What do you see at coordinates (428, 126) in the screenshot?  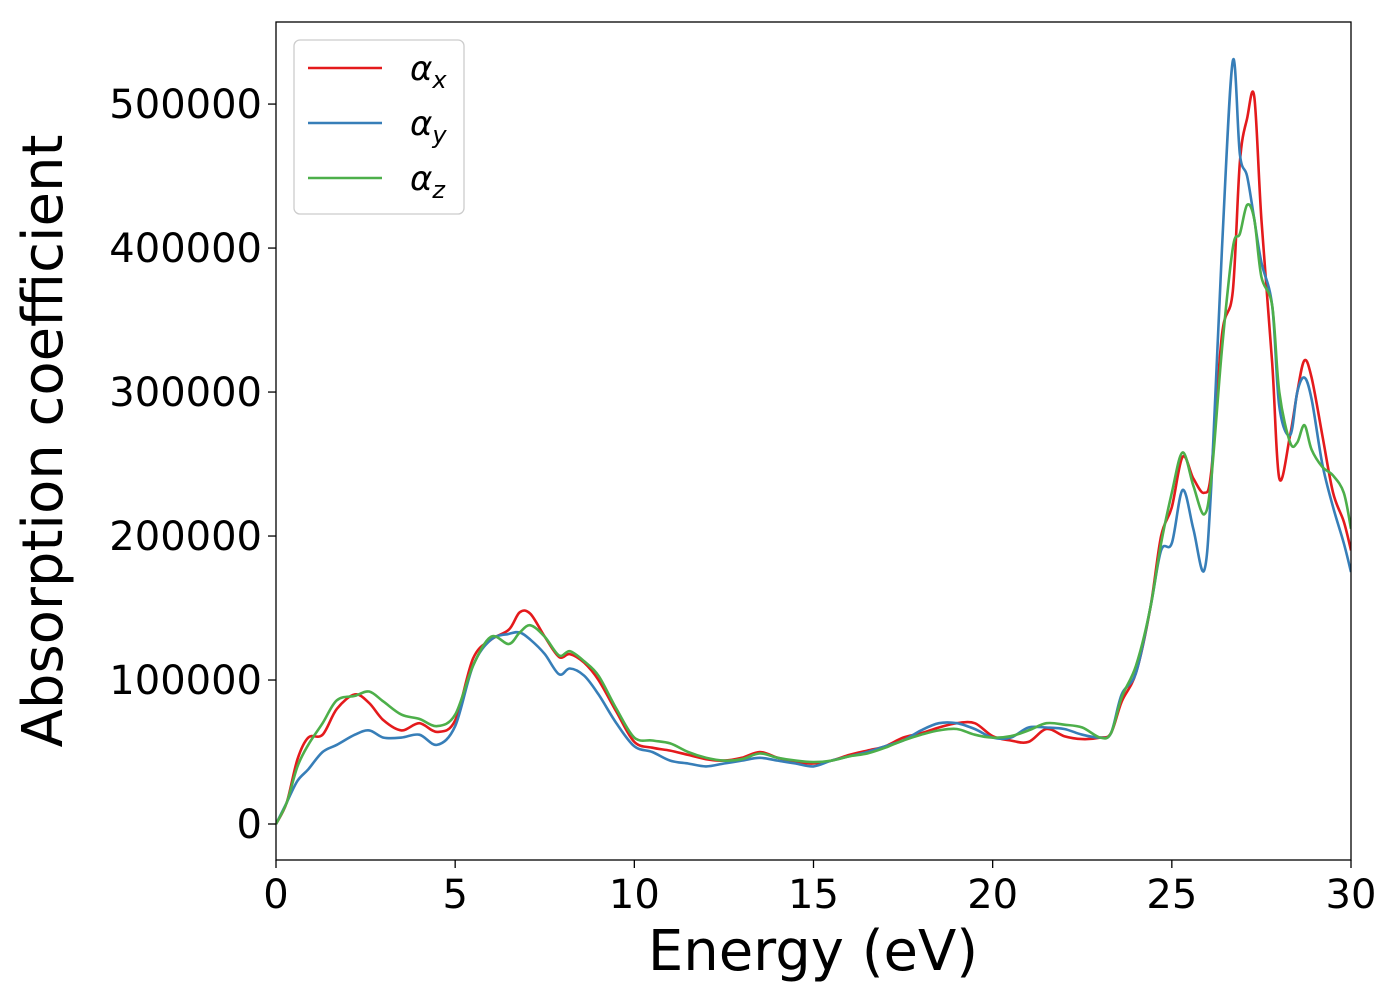 I see `legend-label-y: αy` at bounding box center [428, 126].